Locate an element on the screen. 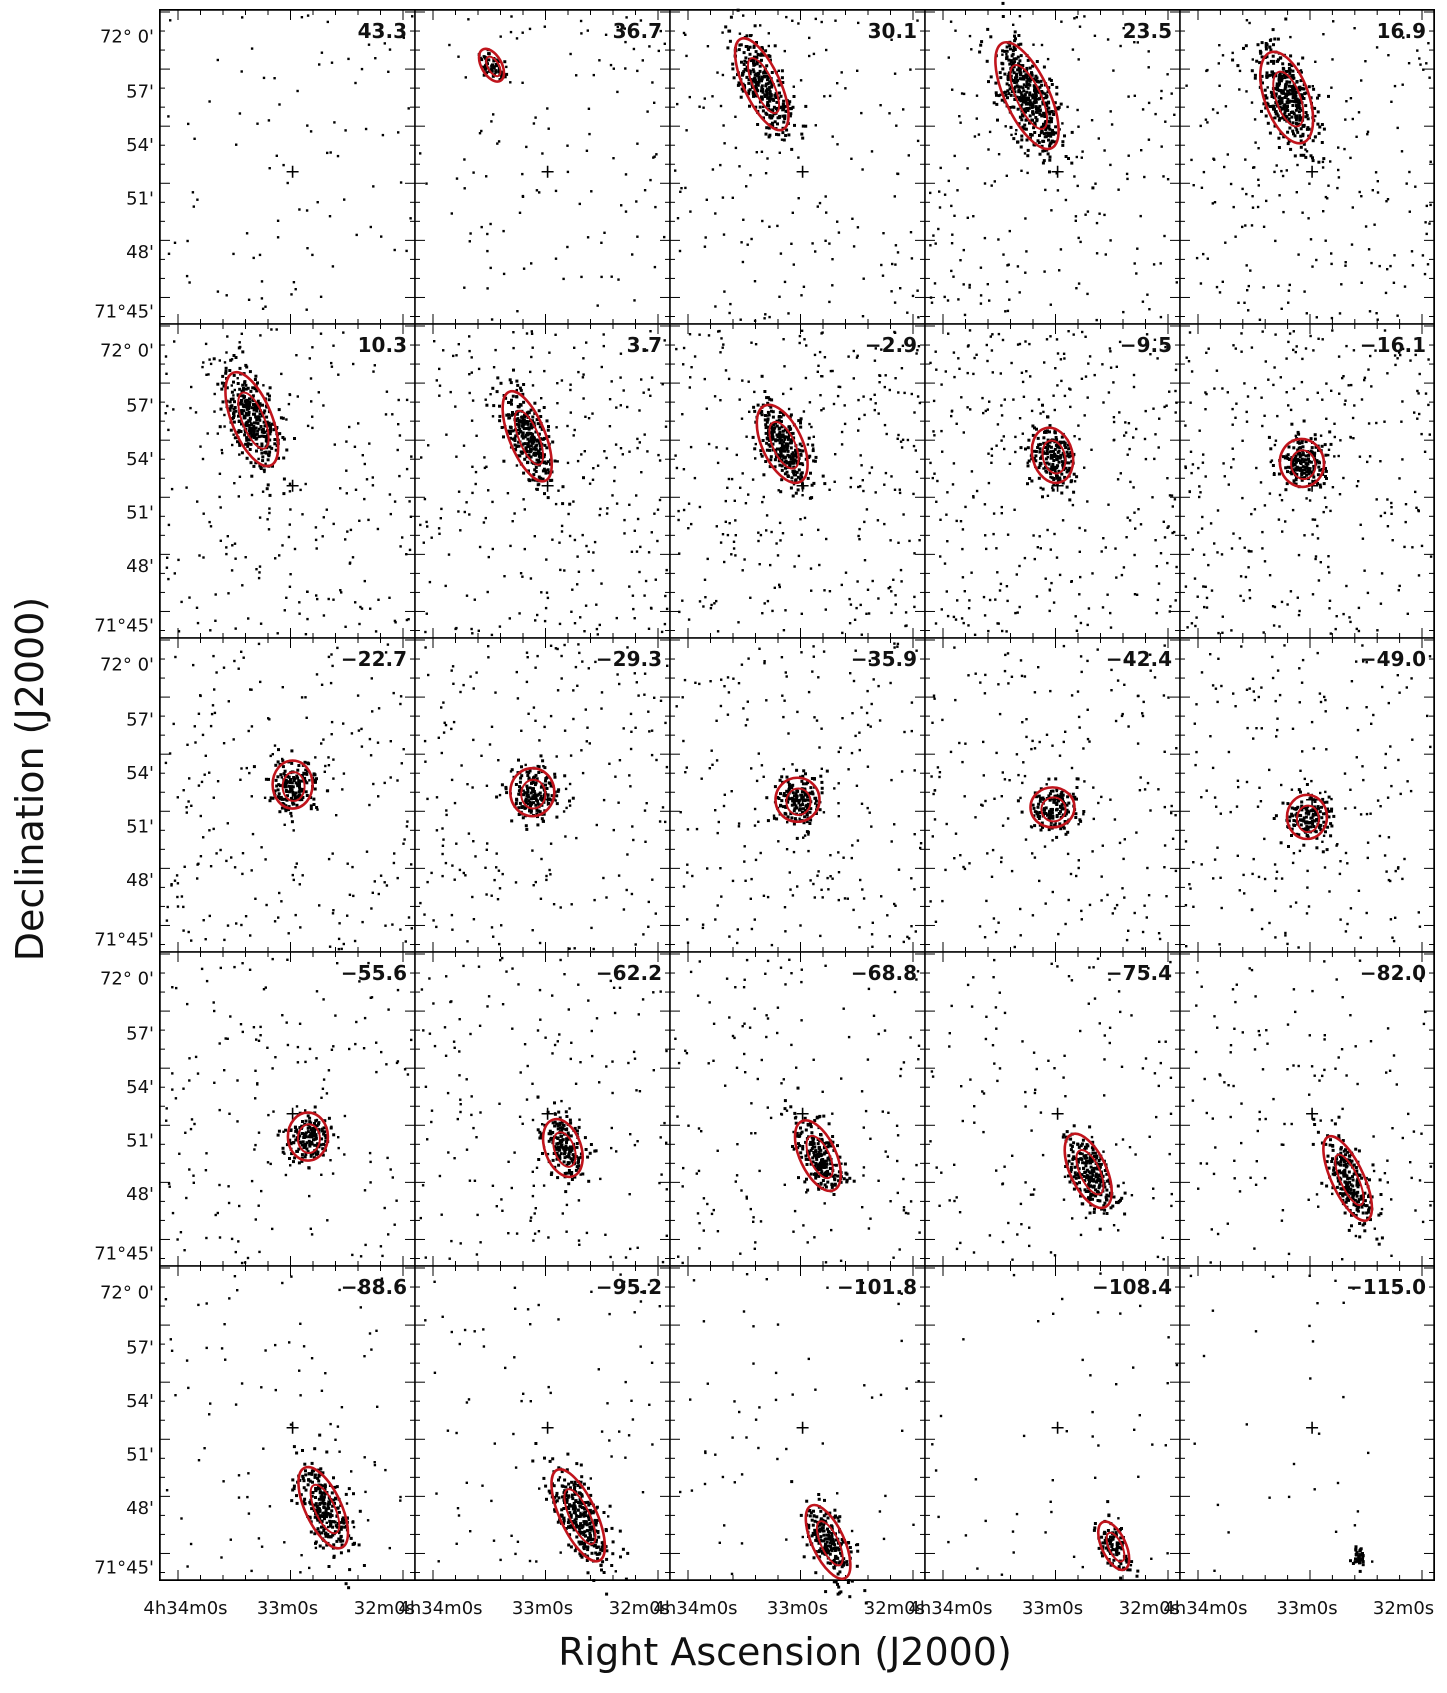 Image resolution: width=1447 pixels, height=1693 pixels. channel-panel: 10.3 is located at coordinates (287, 481).